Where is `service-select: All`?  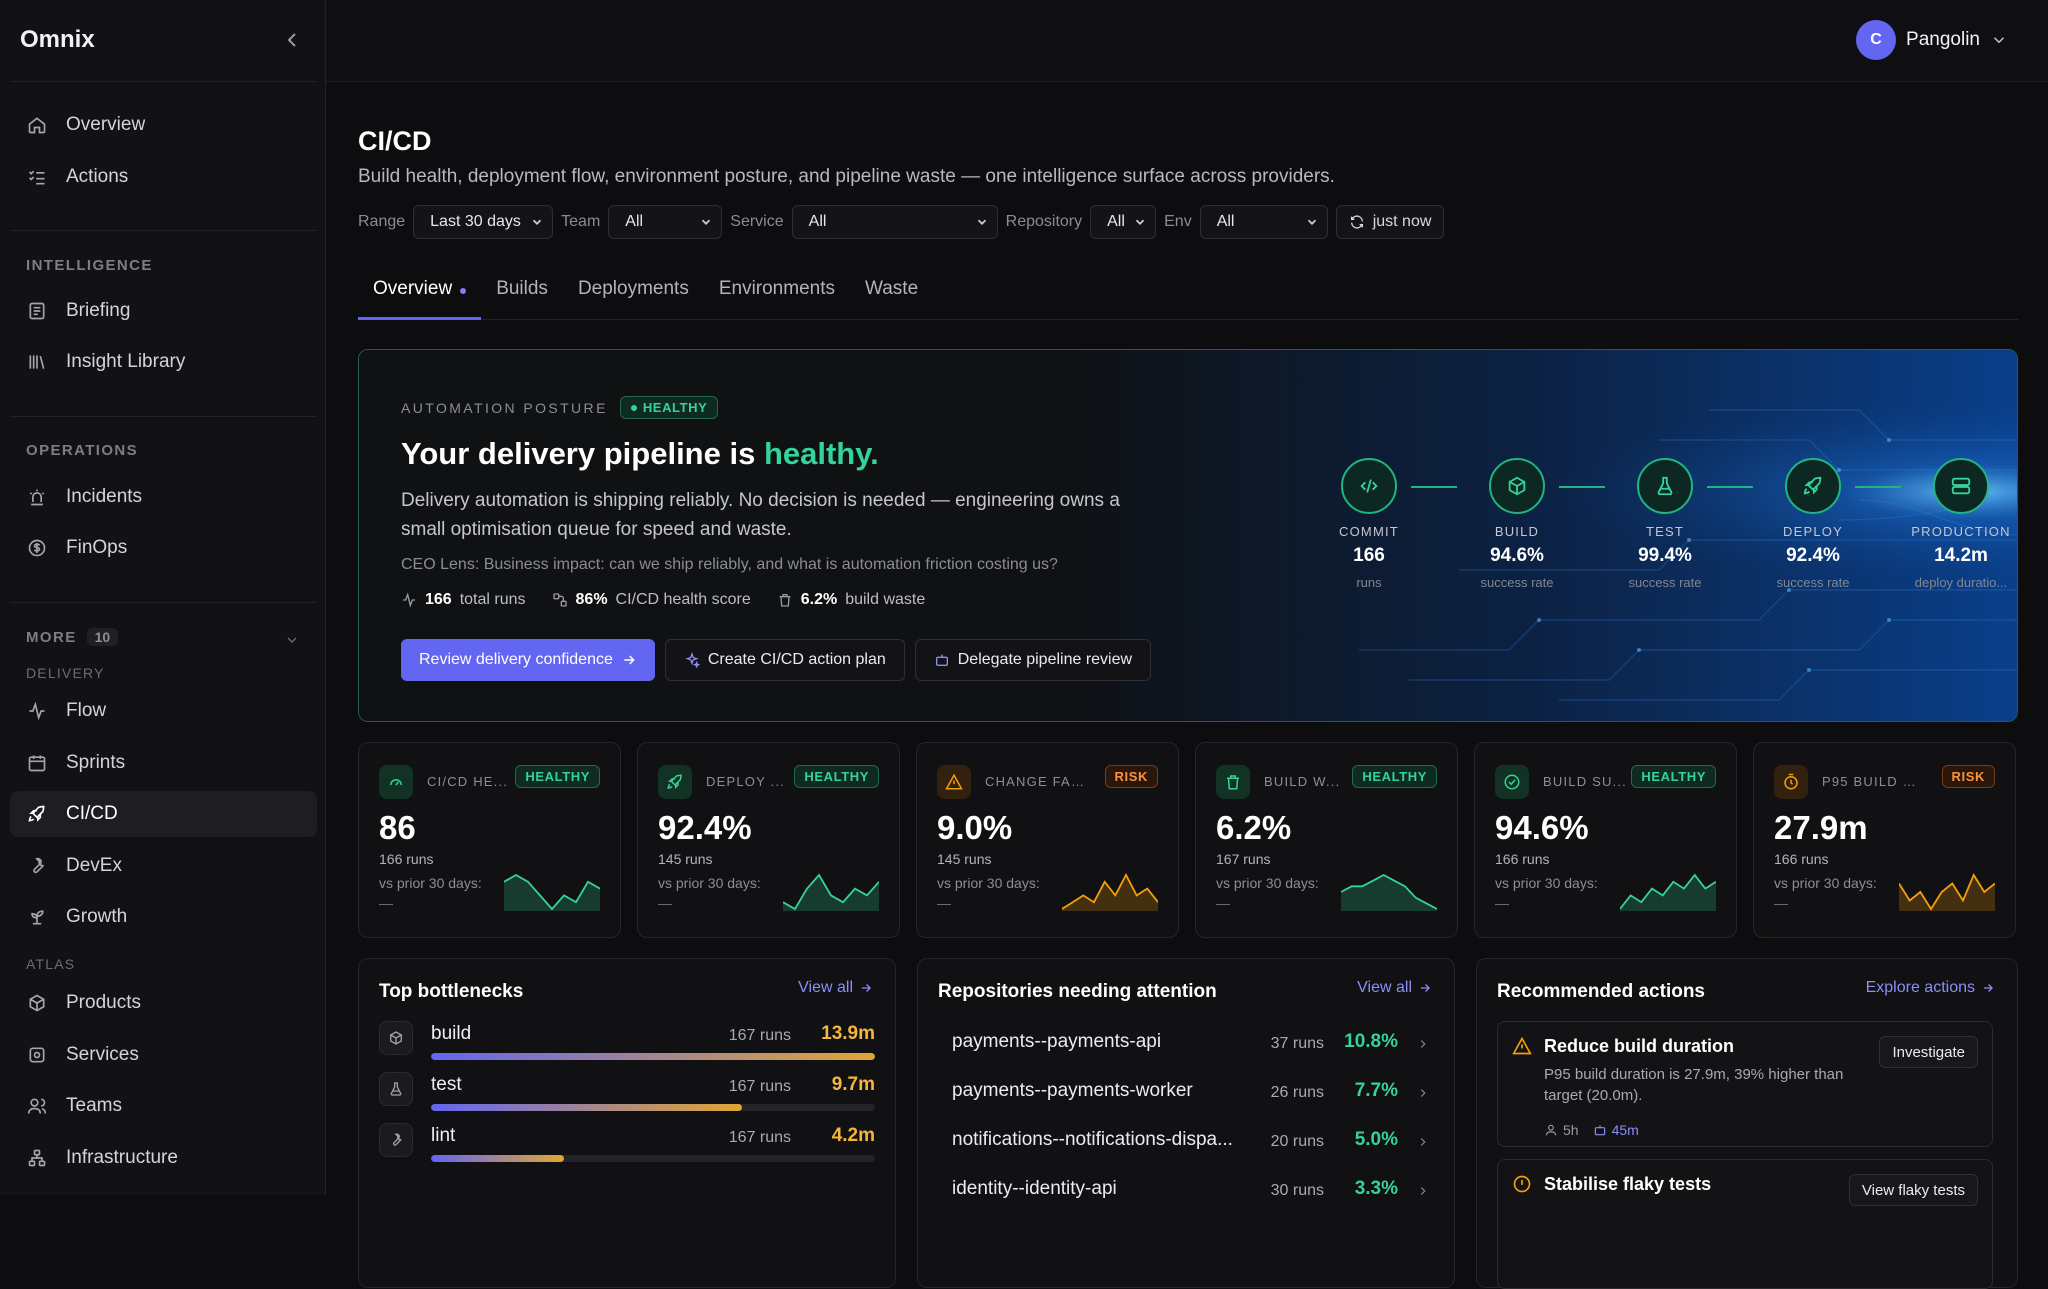
service-select: All is located at coordinates (894, 222).